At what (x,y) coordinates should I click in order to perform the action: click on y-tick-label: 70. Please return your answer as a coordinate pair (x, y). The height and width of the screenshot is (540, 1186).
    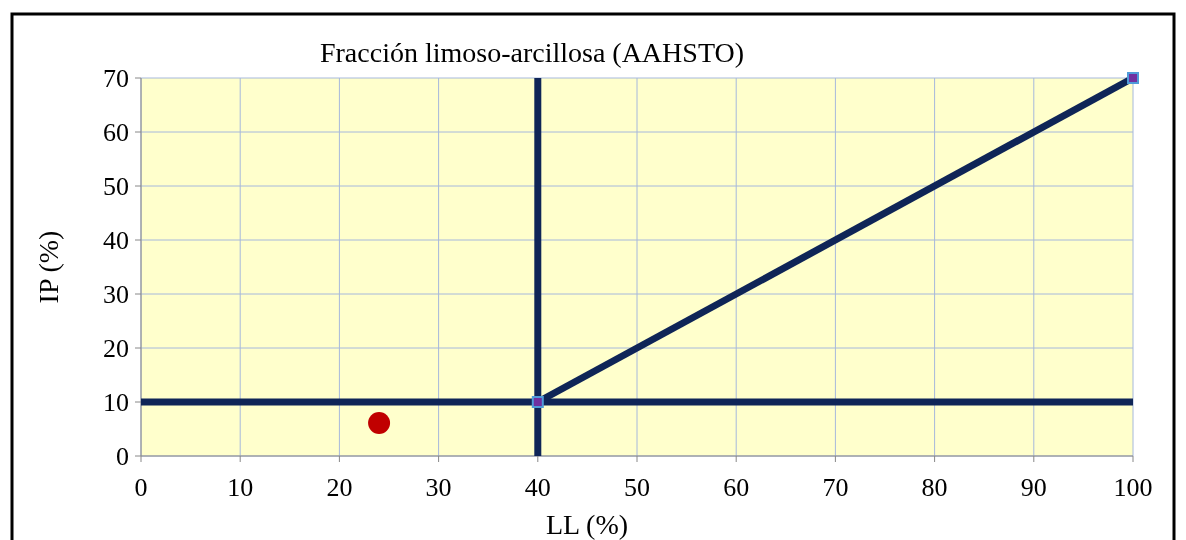
    Looking at the image, I should click on (116, 78).